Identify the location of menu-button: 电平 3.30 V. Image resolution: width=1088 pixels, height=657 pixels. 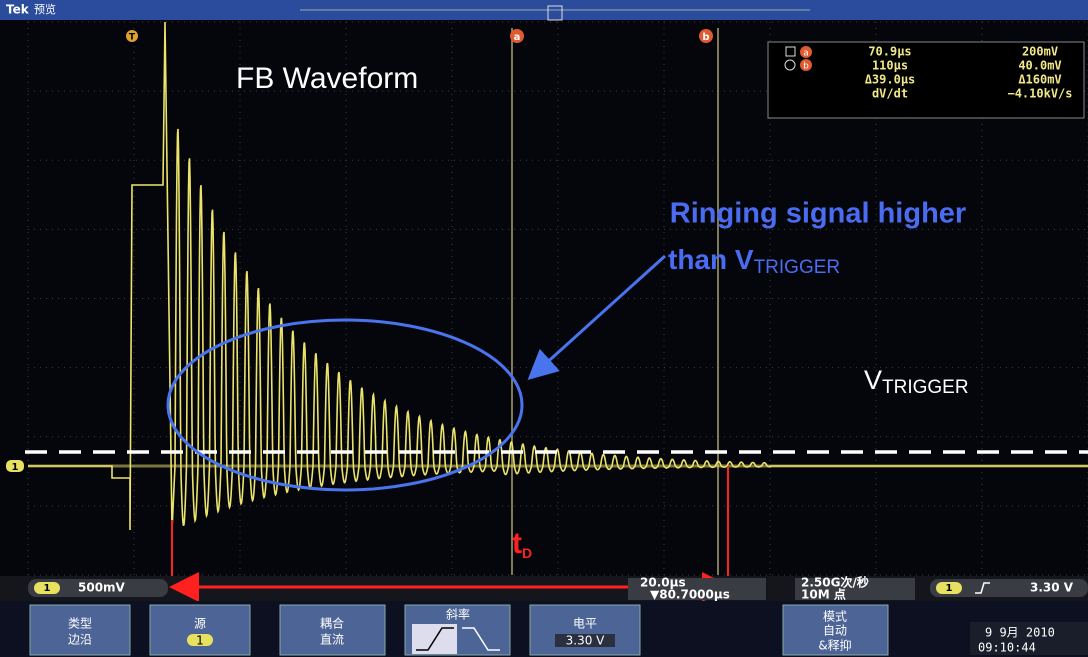
(585, 630).